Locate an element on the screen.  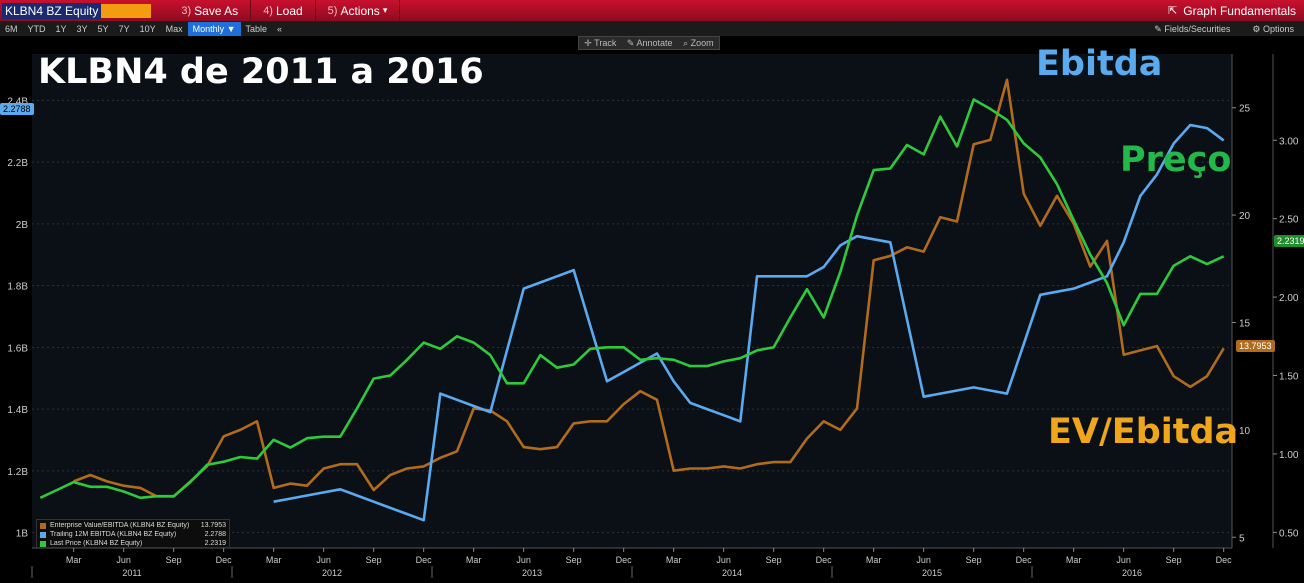
left-tick-label: 1.2B is located at coordinates (17, 472).